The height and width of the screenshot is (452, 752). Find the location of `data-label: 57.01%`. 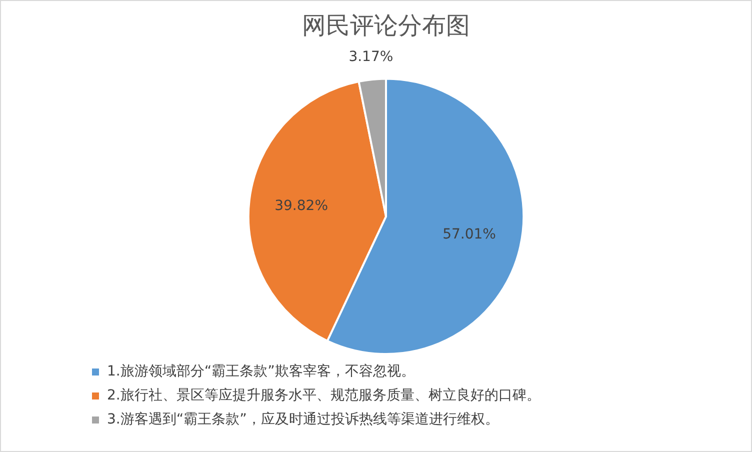

data-label: 57.01% is located at coordinates (469, 234).